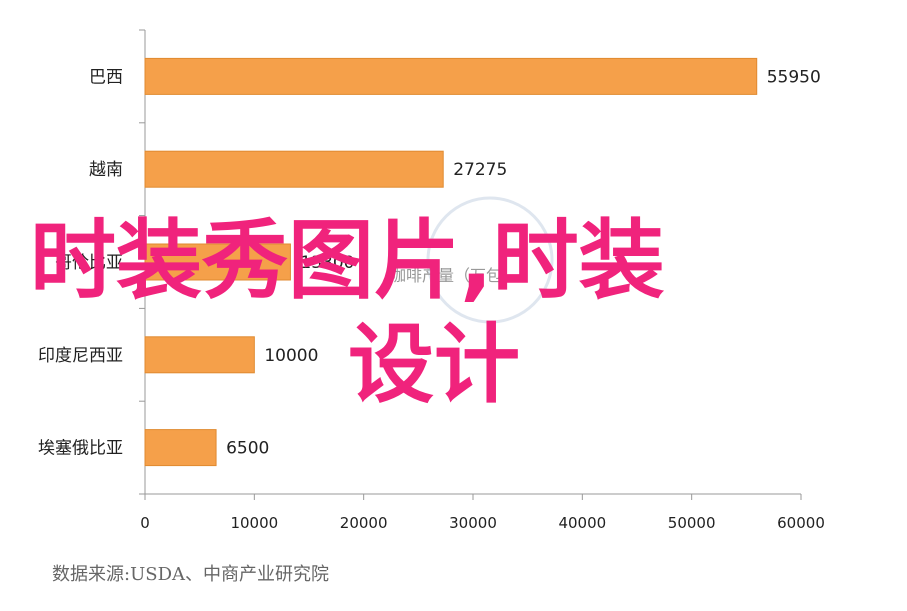 This screenshot has height=611, width=907. Describe the element at coordinates (801, 523) in the screenshot. I see `x-tick-label: 60000` at that location.